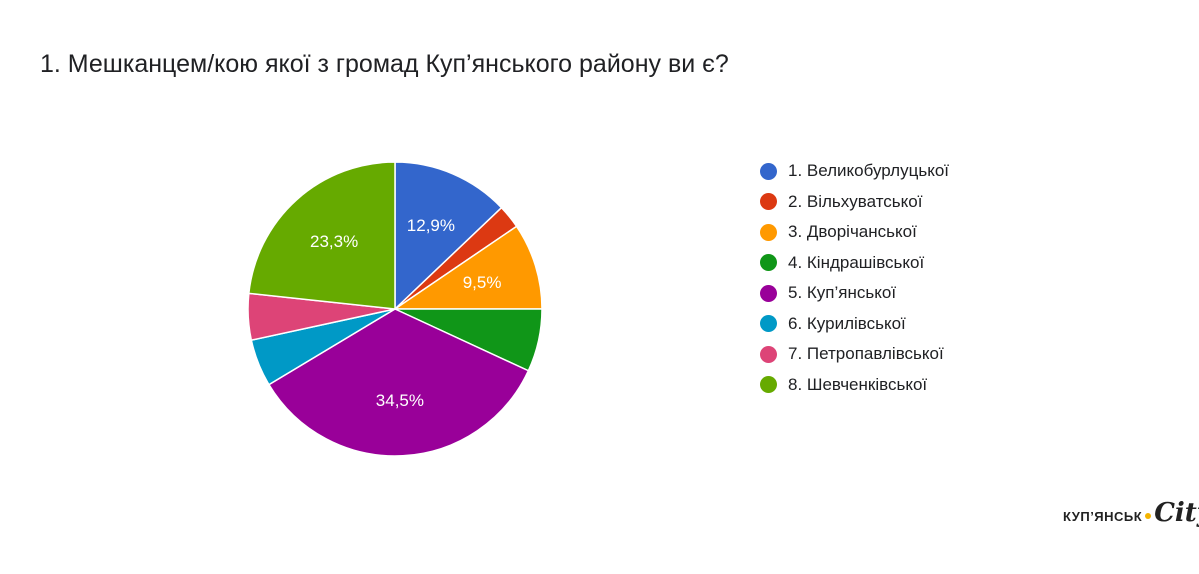 The height and width of the screenshot is (574, 1199). What do you see at coordinates (847, 323) in the screenshot?
I see `legend-label: 6. Курилівської` at bounding box center [847, 323].